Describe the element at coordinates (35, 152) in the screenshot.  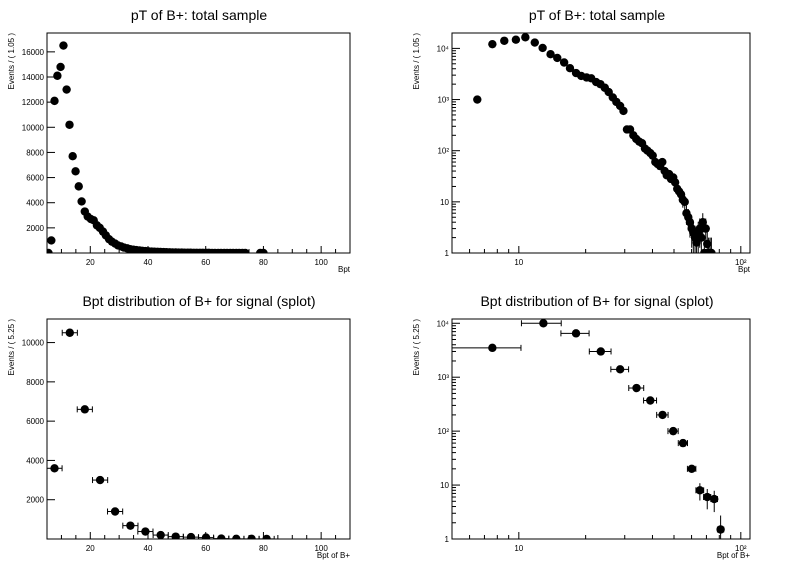
I see `y-tick-label: 8000` at that location.